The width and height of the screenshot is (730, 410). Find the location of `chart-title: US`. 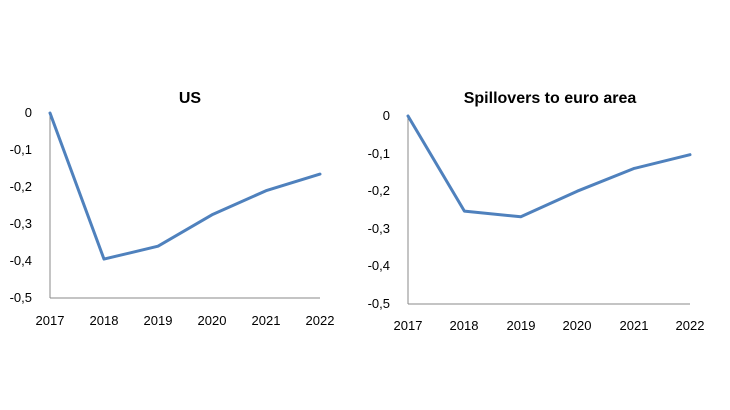

chart-title: US is located at coordinates (190, 98).